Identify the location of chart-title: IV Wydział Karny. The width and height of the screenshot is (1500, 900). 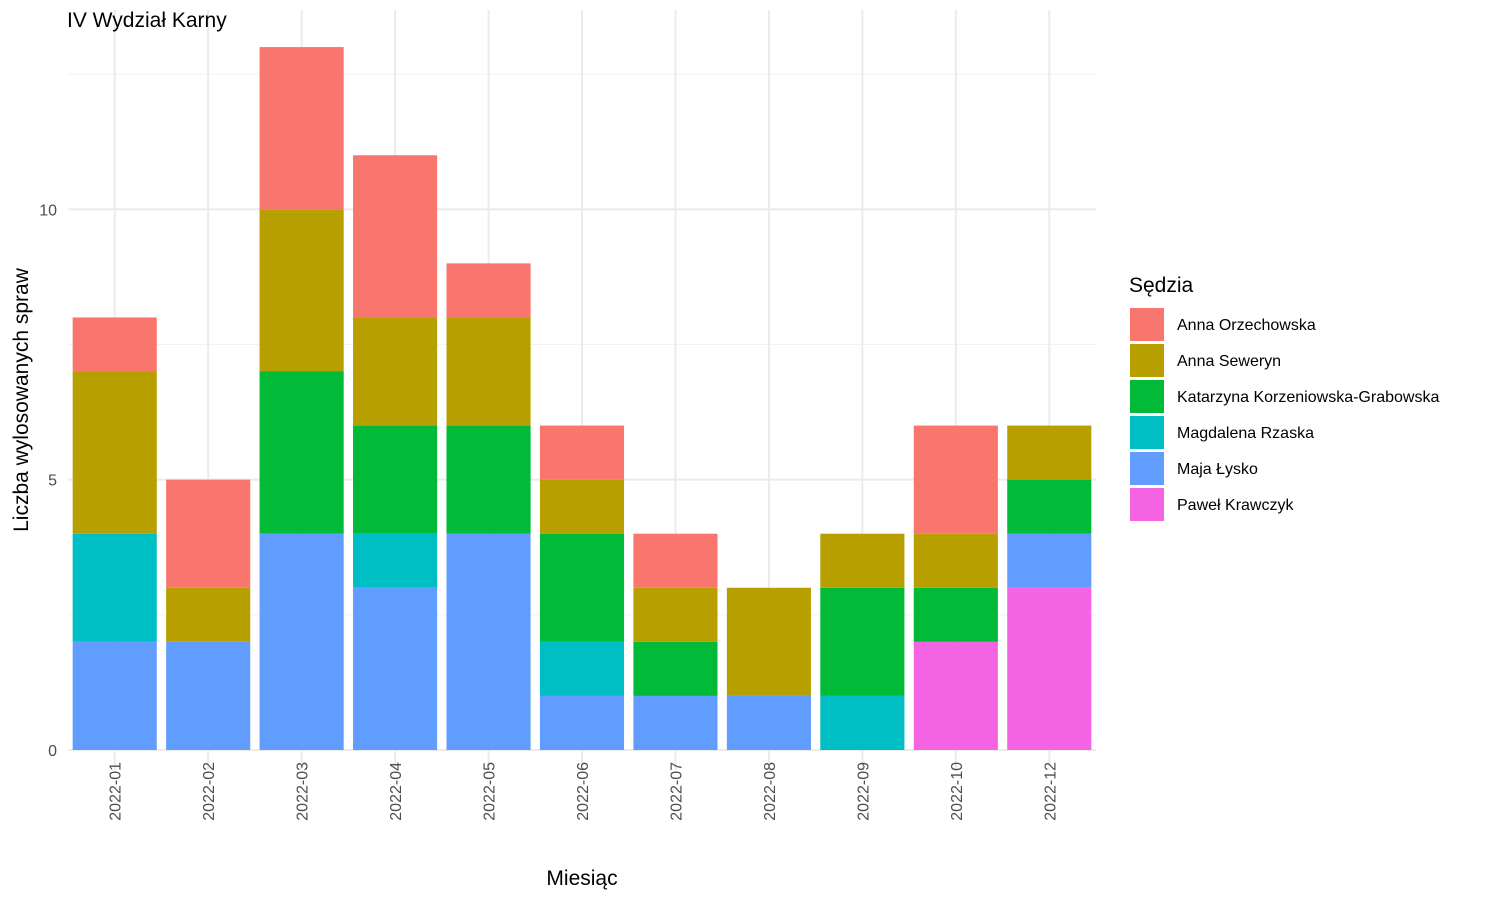
(147, 20).